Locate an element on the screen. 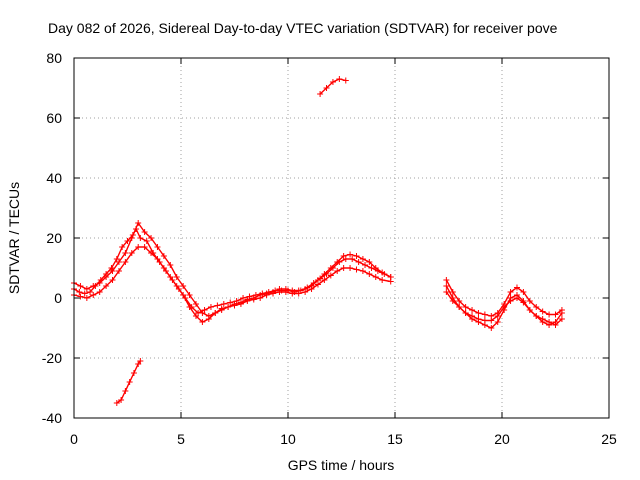 This screenshot has width=640, height=480. y-tick-label: 60 is located at coordinates (54, 118).